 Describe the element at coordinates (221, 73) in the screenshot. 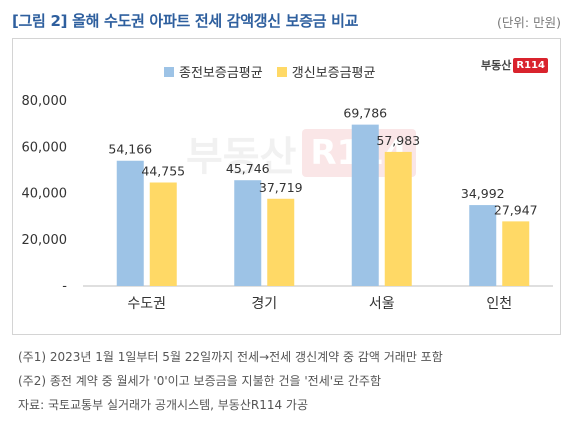

I see `legend-label-prev: 종전보증금평균` at that location.